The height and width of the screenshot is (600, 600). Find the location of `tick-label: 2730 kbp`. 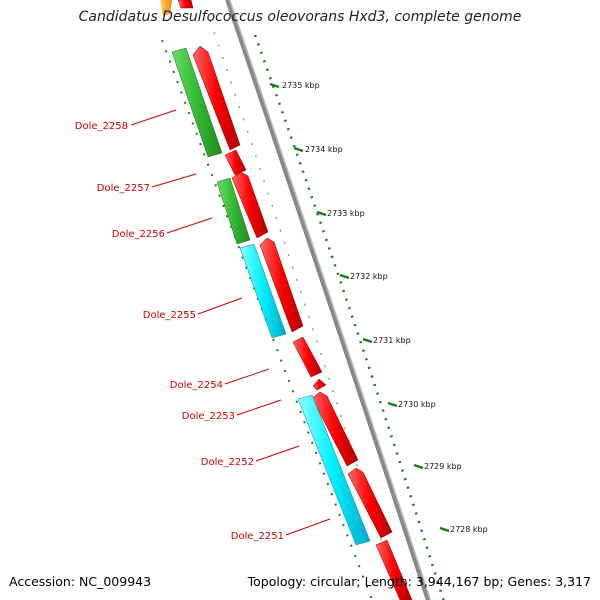

tick-label: 2730 kbp is located at coordinates (417, 404).